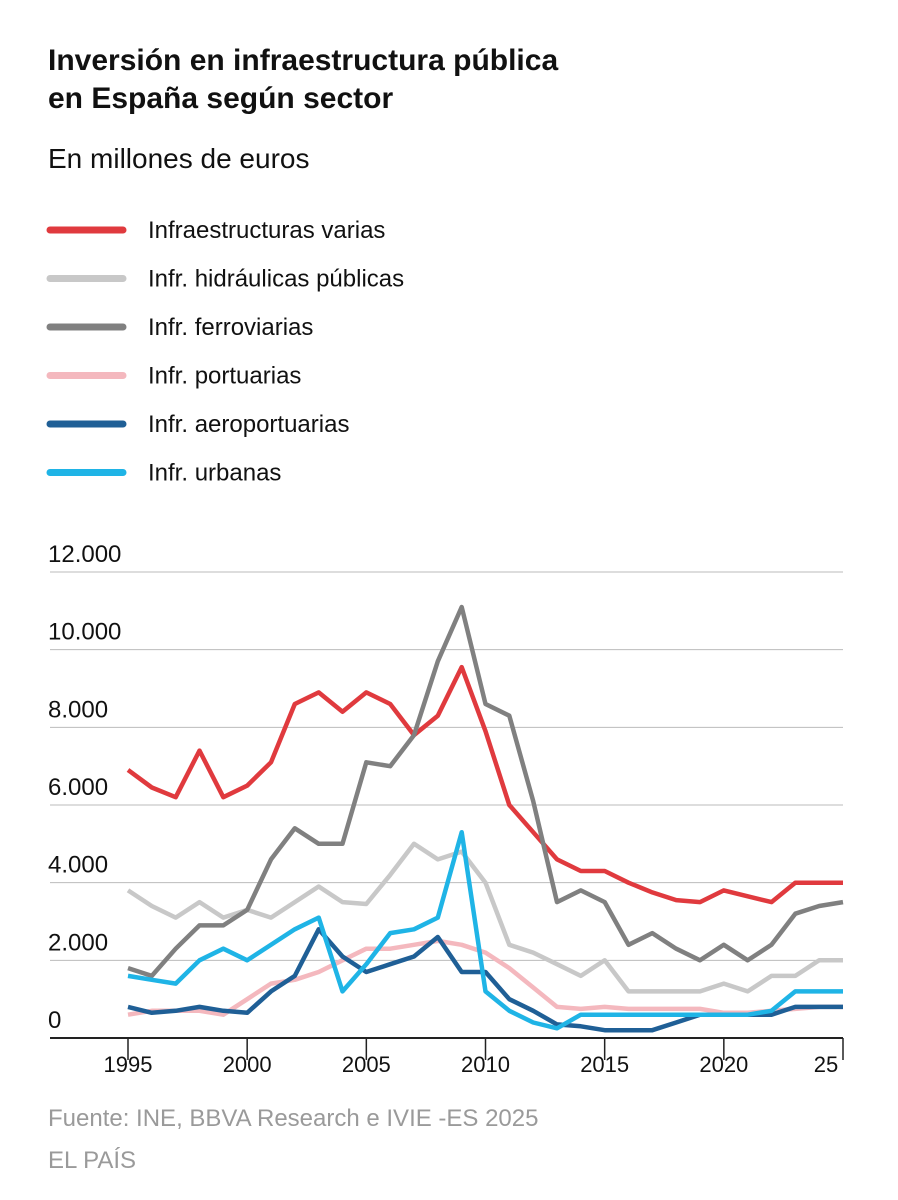 This screenshot has width=898, height=1200. I want to click on y-tick-label: 12.000, so click(84, 554).